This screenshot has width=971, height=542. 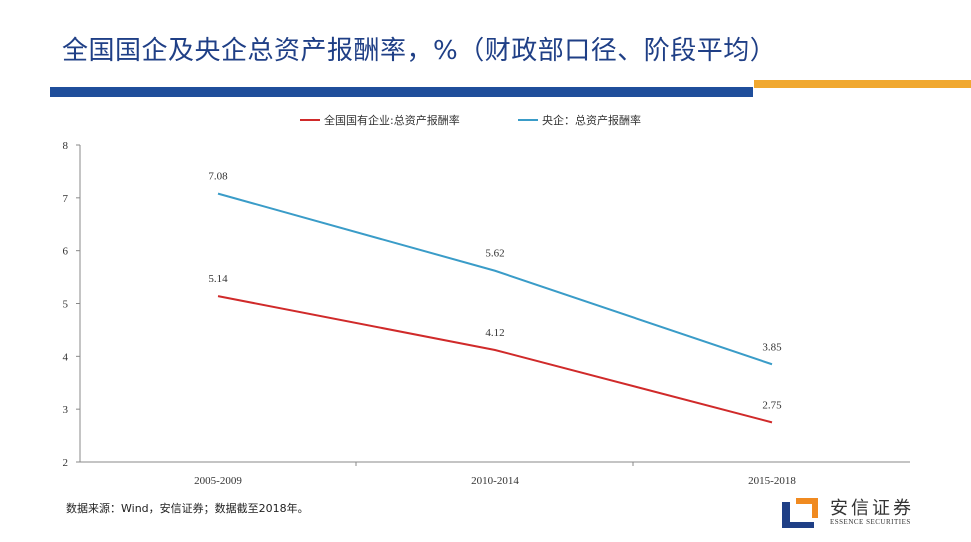 I want to click on company-logo: 安信证券 ESSENCE SECURITIES, so click(x=863, y=514).